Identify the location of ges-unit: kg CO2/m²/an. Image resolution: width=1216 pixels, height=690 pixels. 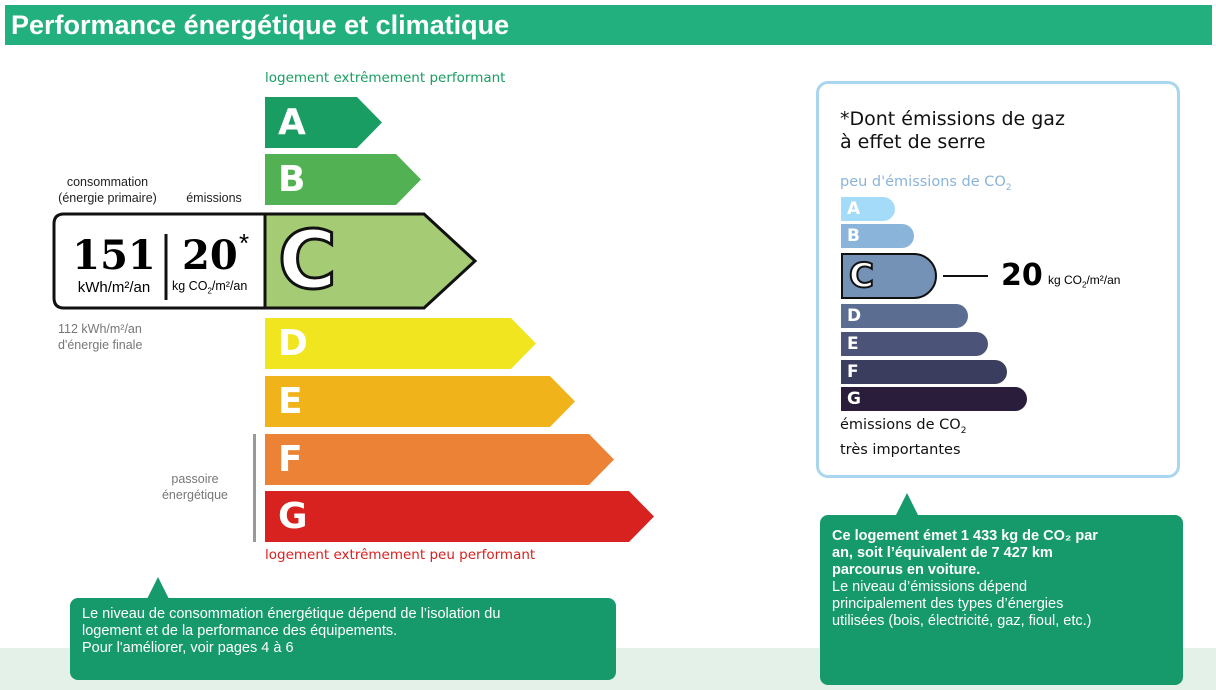
(1084, 281).